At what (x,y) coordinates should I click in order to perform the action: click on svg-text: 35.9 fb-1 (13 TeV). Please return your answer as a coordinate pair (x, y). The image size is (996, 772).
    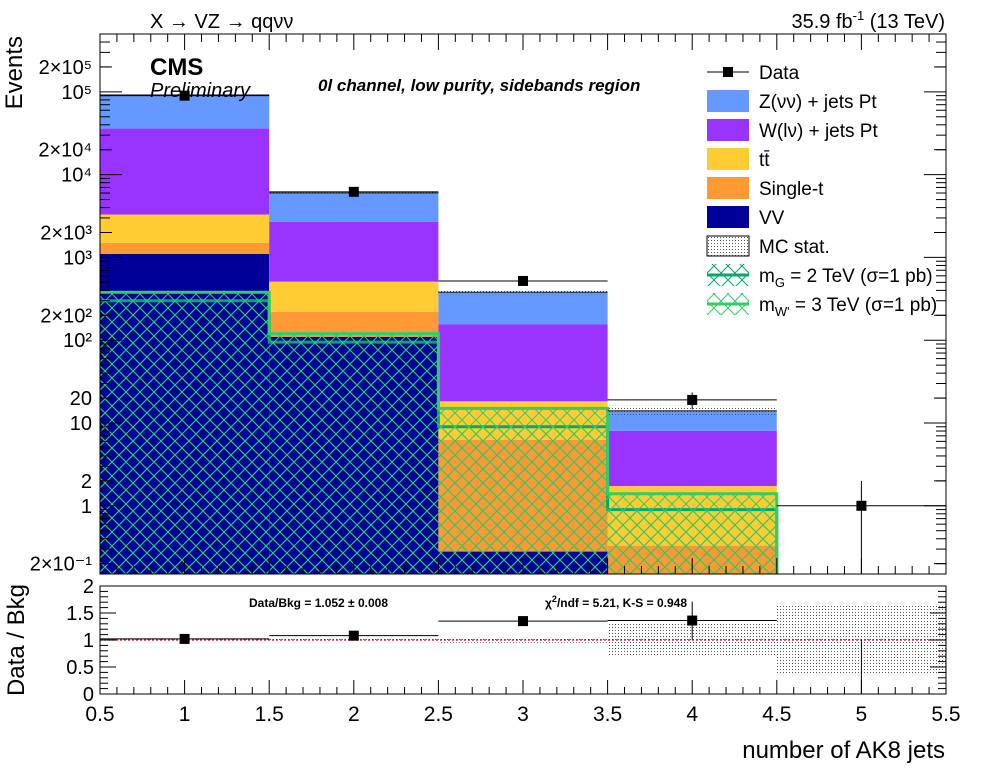
    Looking at the image, I should click on (868, 20).